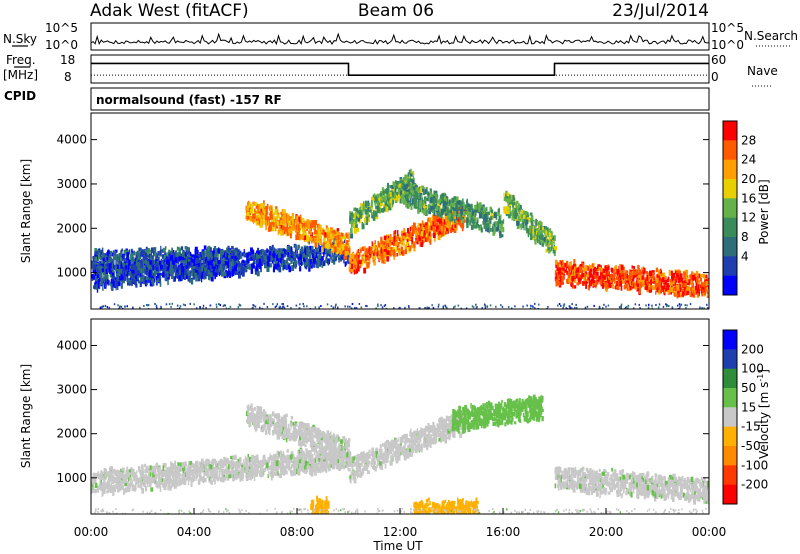  I want to click on freq-label: Freq., so click(21, 60).